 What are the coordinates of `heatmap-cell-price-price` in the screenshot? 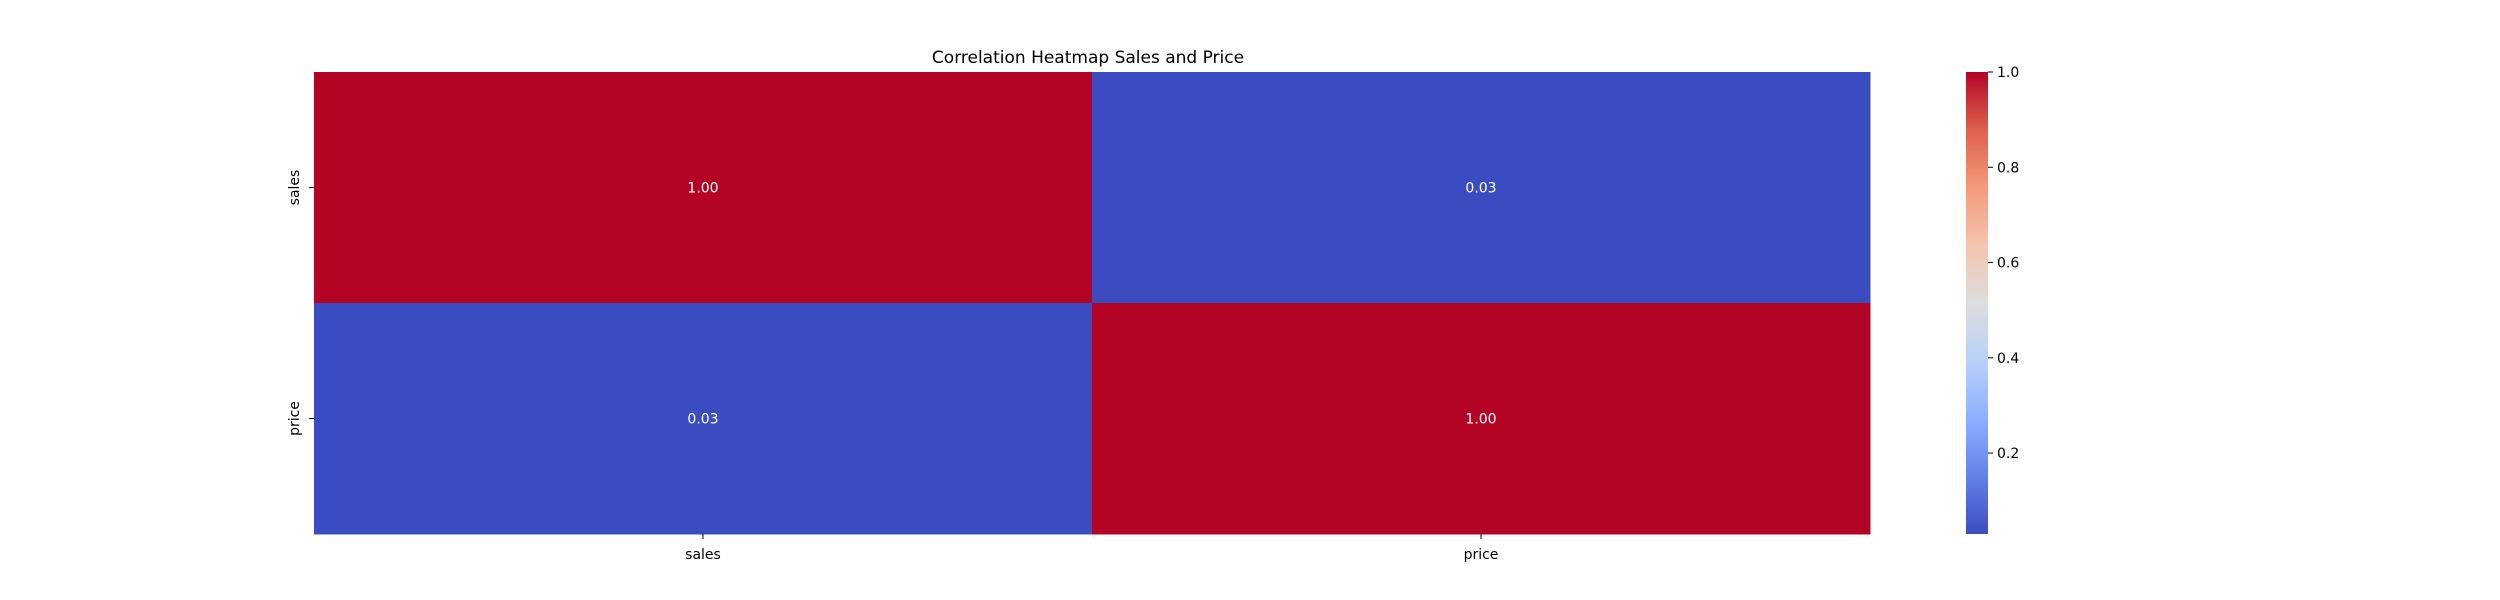 It's located at (1481, 419).